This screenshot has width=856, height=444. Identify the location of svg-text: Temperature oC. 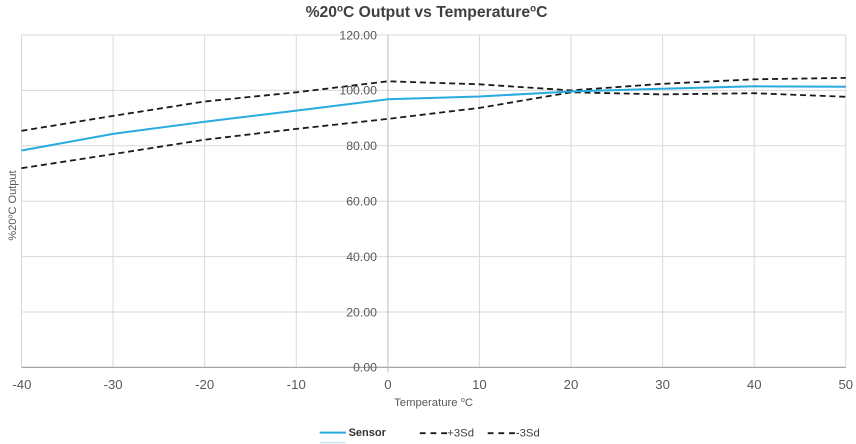
(433, 402).